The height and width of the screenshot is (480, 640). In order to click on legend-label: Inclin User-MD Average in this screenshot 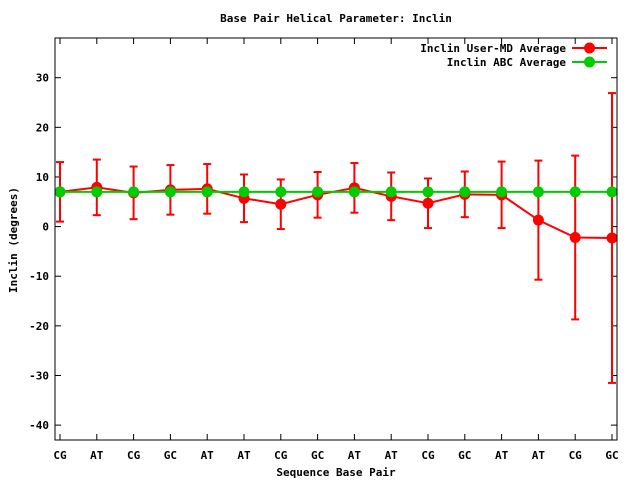, I will do `click(493, 48)`.